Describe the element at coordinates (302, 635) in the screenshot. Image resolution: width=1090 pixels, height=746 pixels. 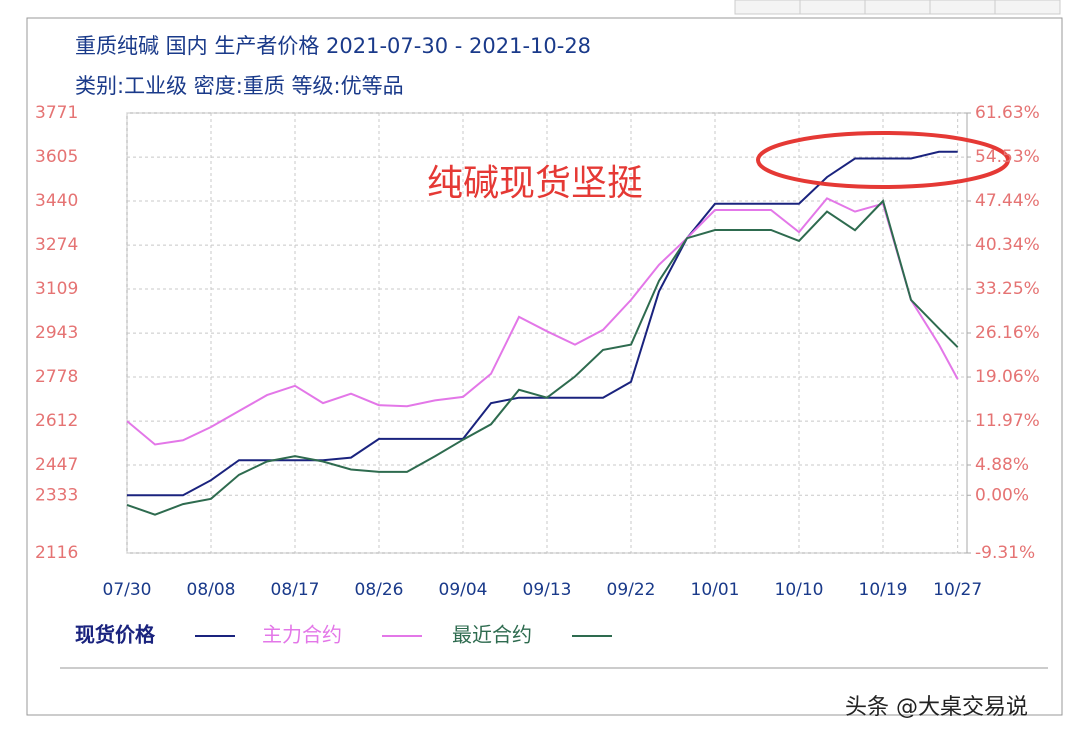
I see `legend-label: 主力合约` at that location.